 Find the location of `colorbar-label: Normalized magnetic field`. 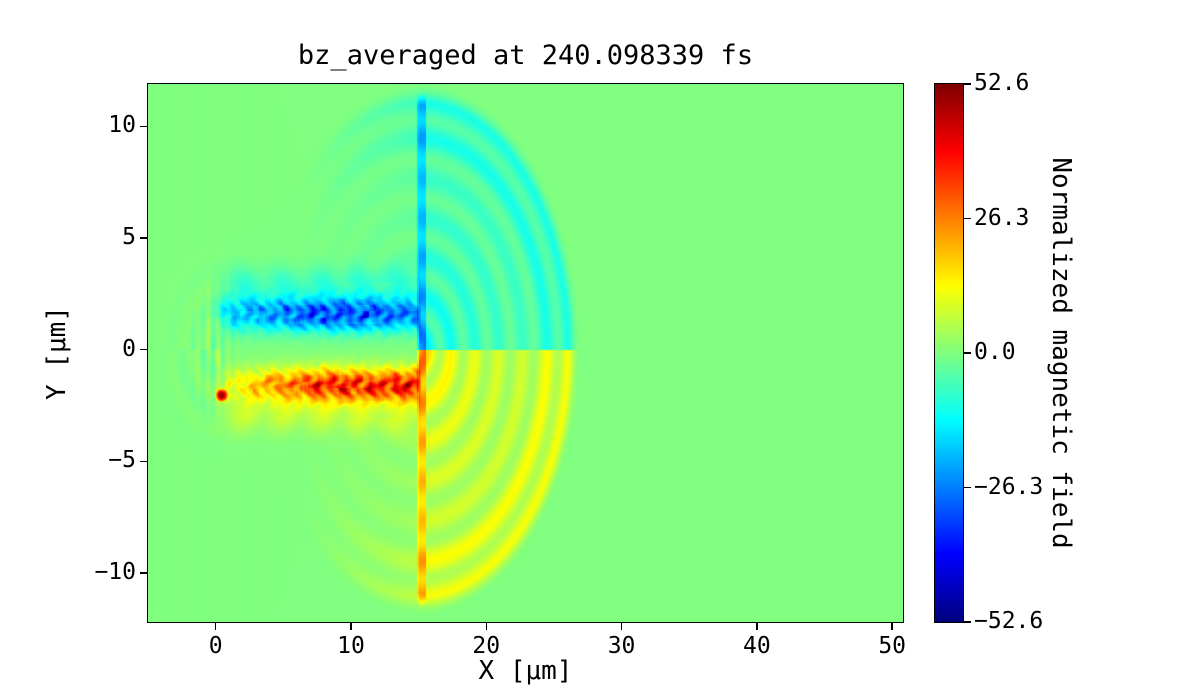

colorbar-label: Normalized magnetic field is located at coordinates (1061, 353).